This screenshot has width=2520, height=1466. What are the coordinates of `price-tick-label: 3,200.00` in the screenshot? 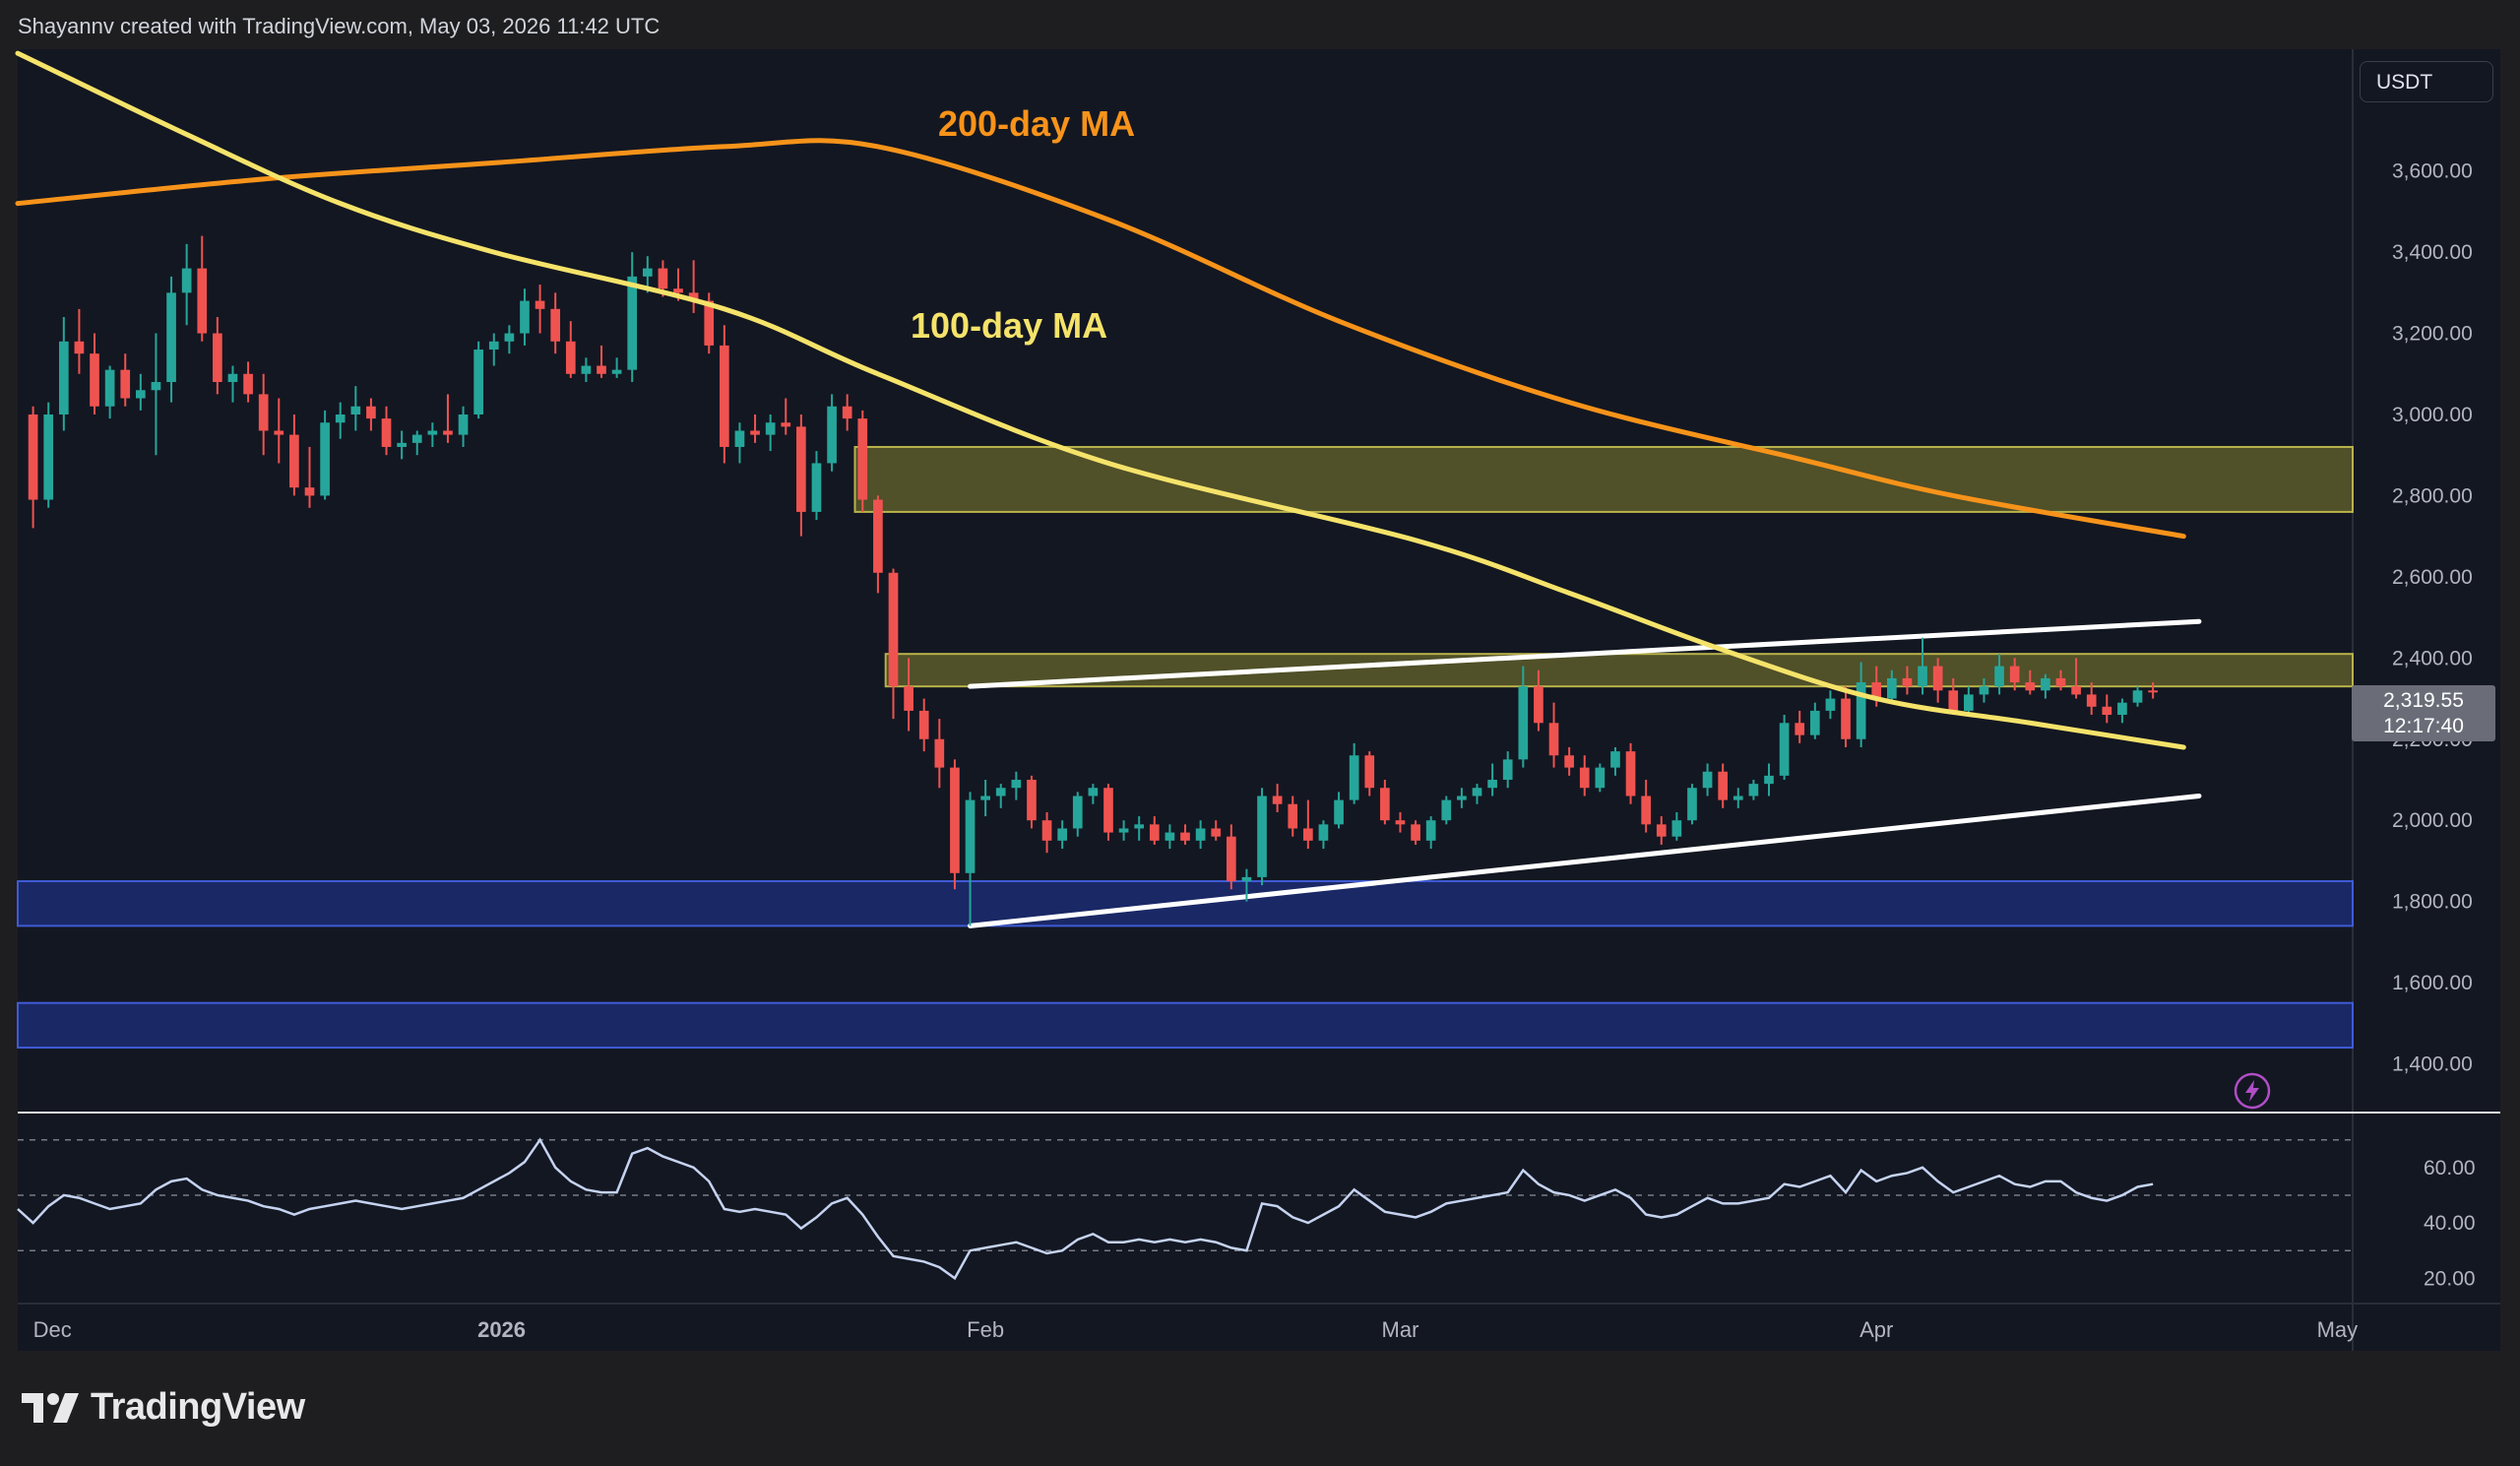 It's located at (2432, 335).